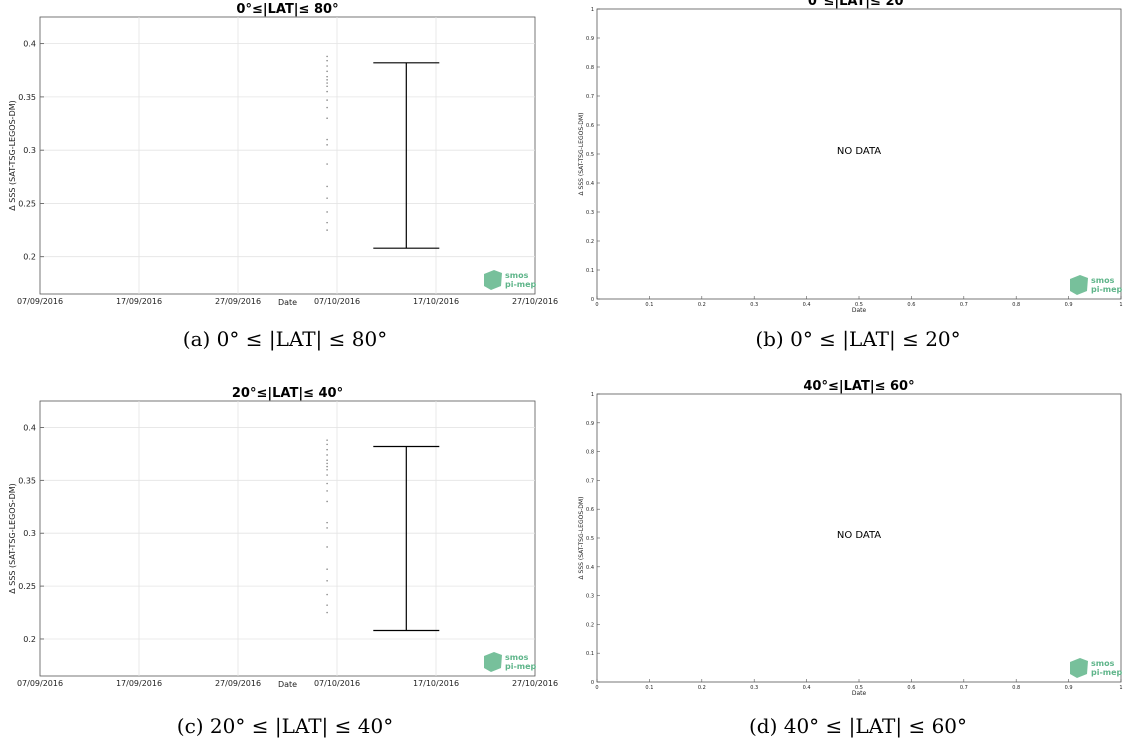 This screenshot has width=1126, height=744. What do you see at coordinates (1069, 305) in the screenshot?
I see `x-tick-label: 0.9` at bounding box center [1069, 305].